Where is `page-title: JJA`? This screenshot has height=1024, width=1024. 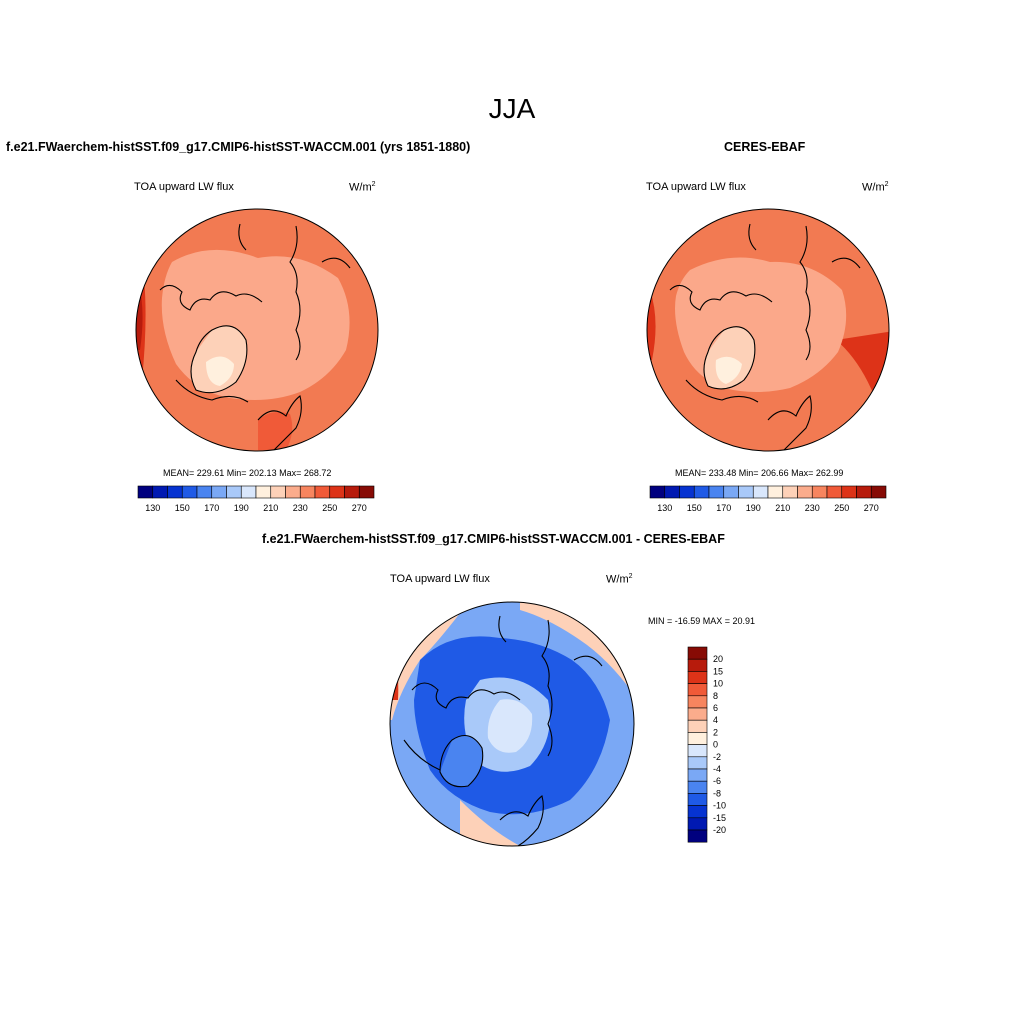
page-title: JJA is located at coordinates (512, 108).